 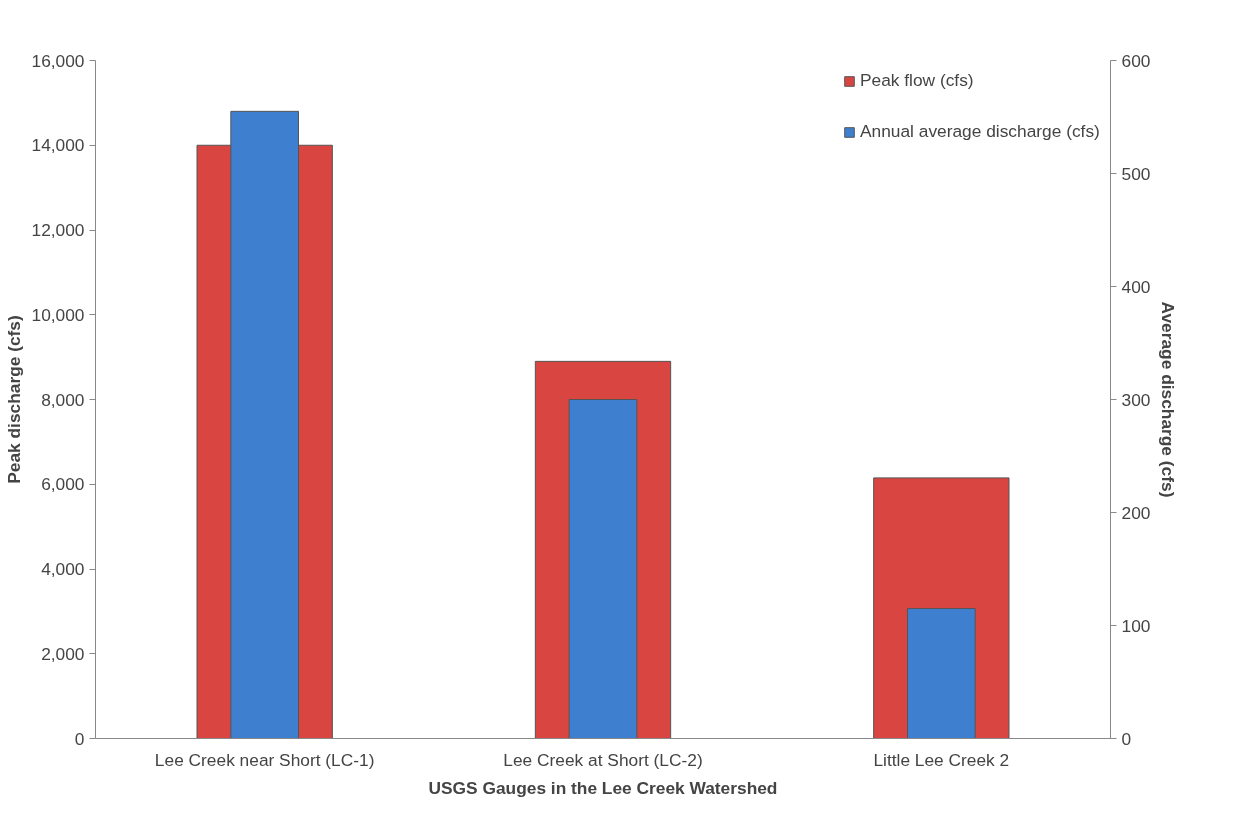 I want to click on y-tick-label: 0, so click(x=79, y=738).